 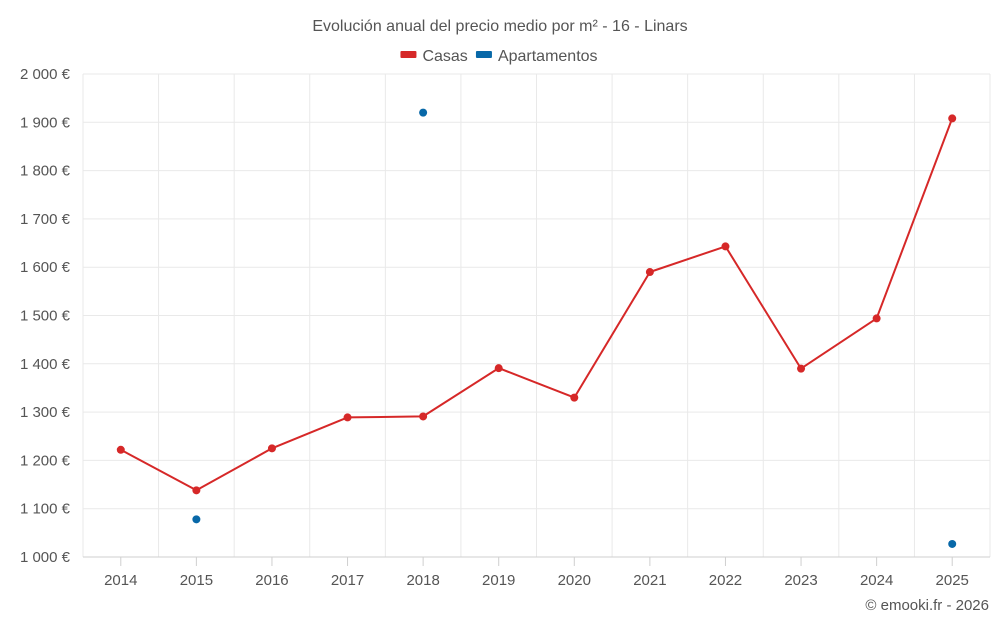 What do you see at coordinates (45, 74) in the screenshot?
I see `y-tick-label: 2 000 €` at bounding box center [45, 74].